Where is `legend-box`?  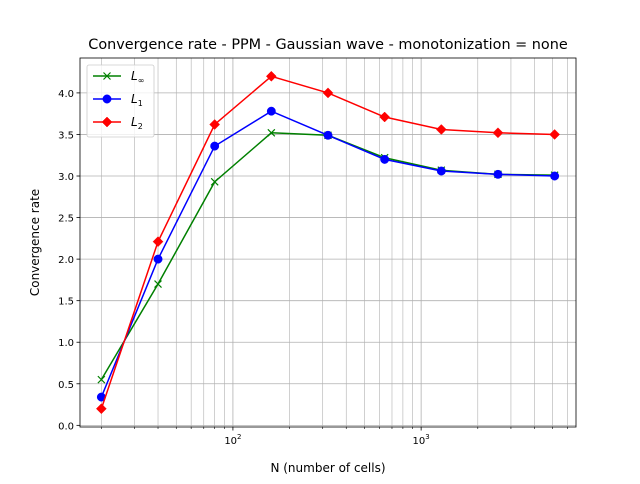 legend-box is located at coordinates (120, 101).